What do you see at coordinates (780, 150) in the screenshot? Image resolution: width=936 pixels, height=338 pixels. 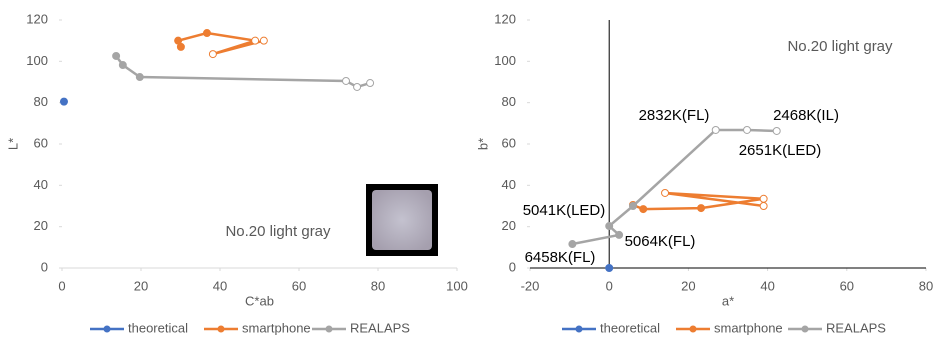 I see `annotation: 2651K(LED)` at bounding box center [780, 150].